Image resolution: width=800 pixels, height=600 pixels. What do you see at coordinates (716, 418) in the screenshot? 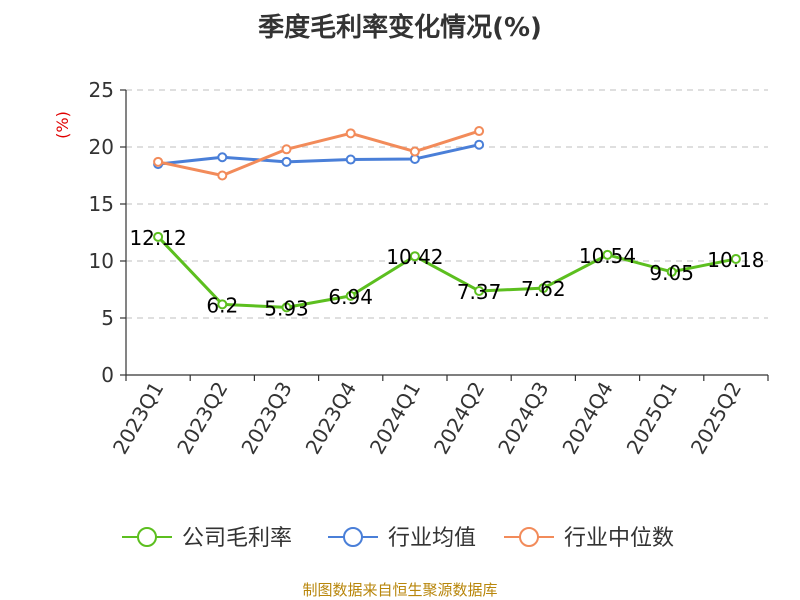
I see `x-tick-label: 2025Q2` at bounding box center [716, 418].